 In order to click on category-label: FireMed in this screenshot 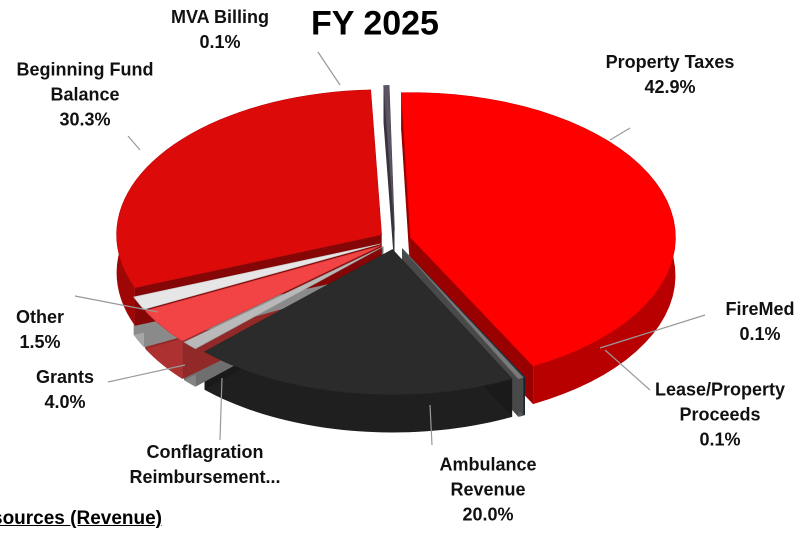, I will do `click(760, 309)`.